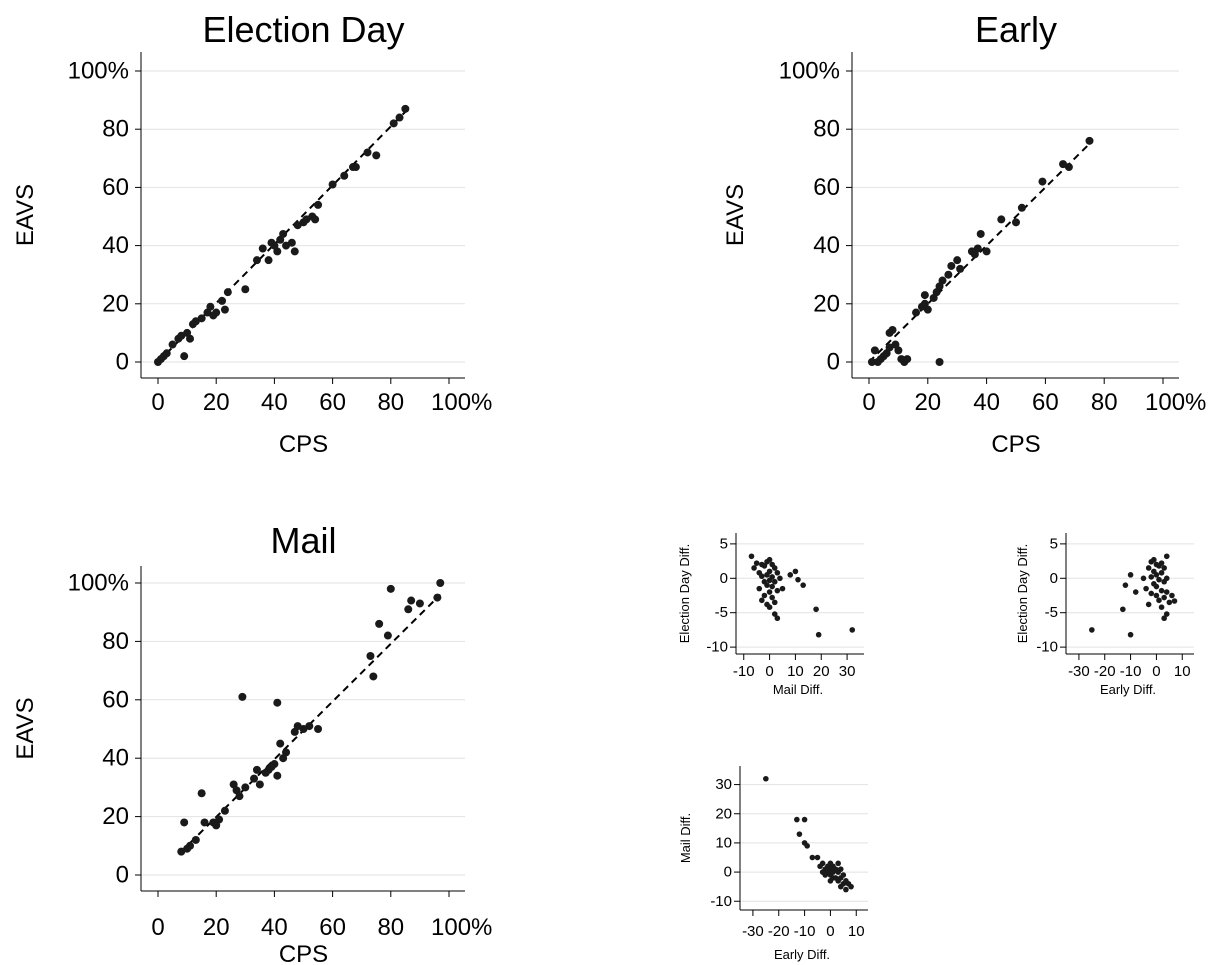 Image resolution: width=1225 pixels, height=965 pixels. Describe the element at coordinates (723, 784) in the screenshot. I see `y-tick-label: 30` at that location.